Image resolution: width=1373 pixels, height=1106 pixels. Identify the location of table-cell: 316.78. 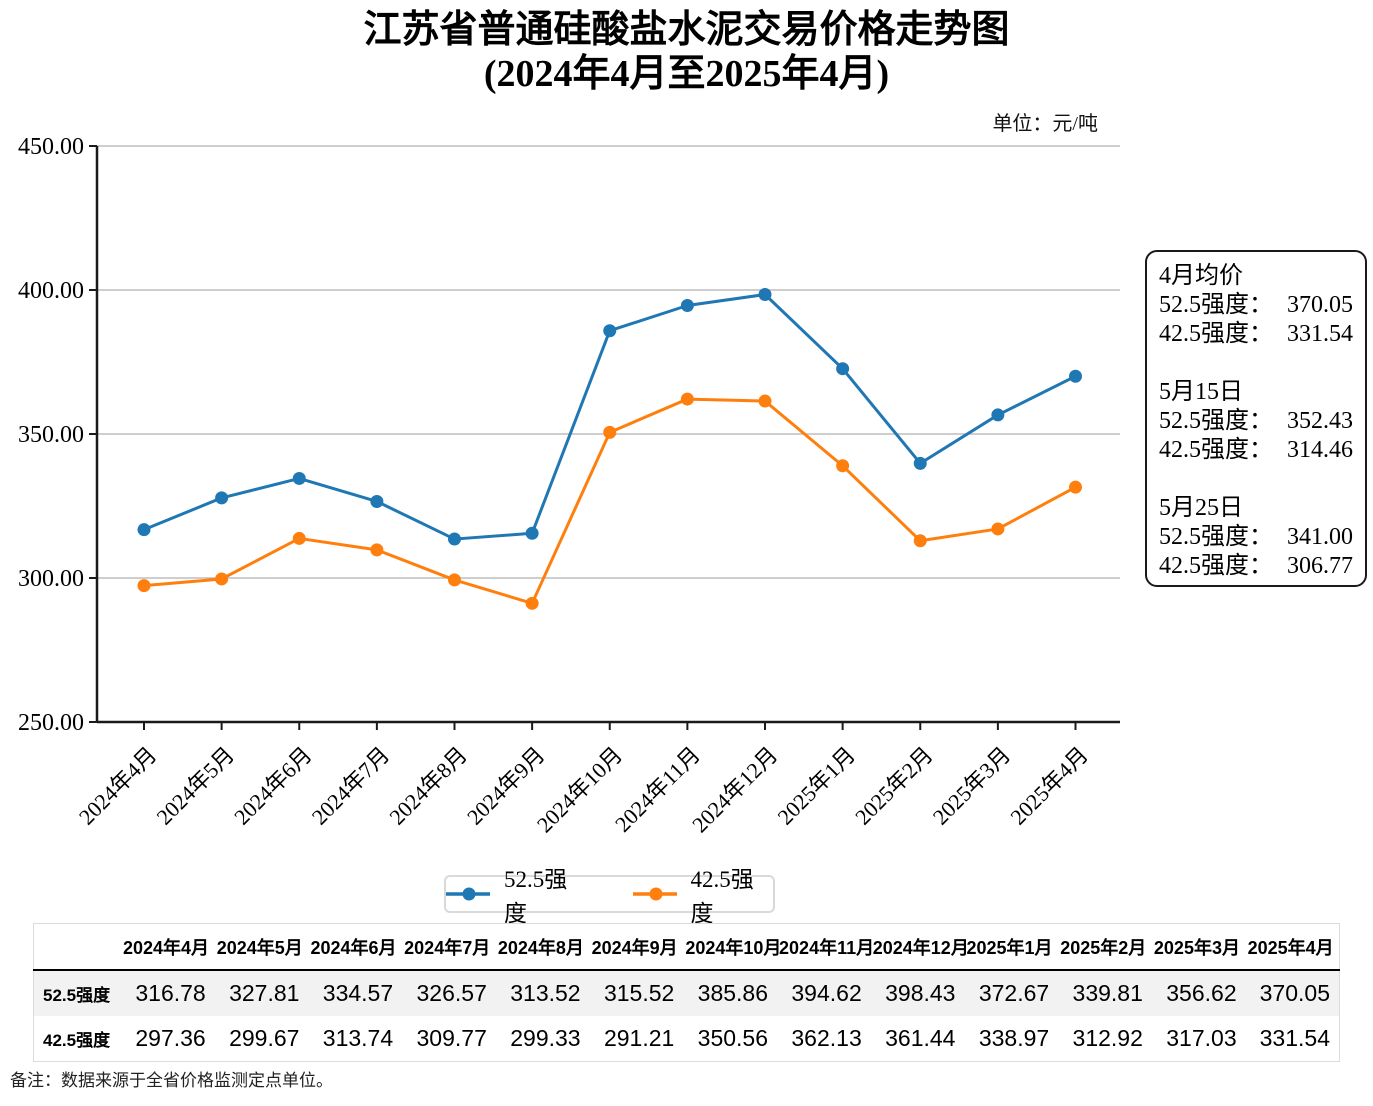
(170, 993).